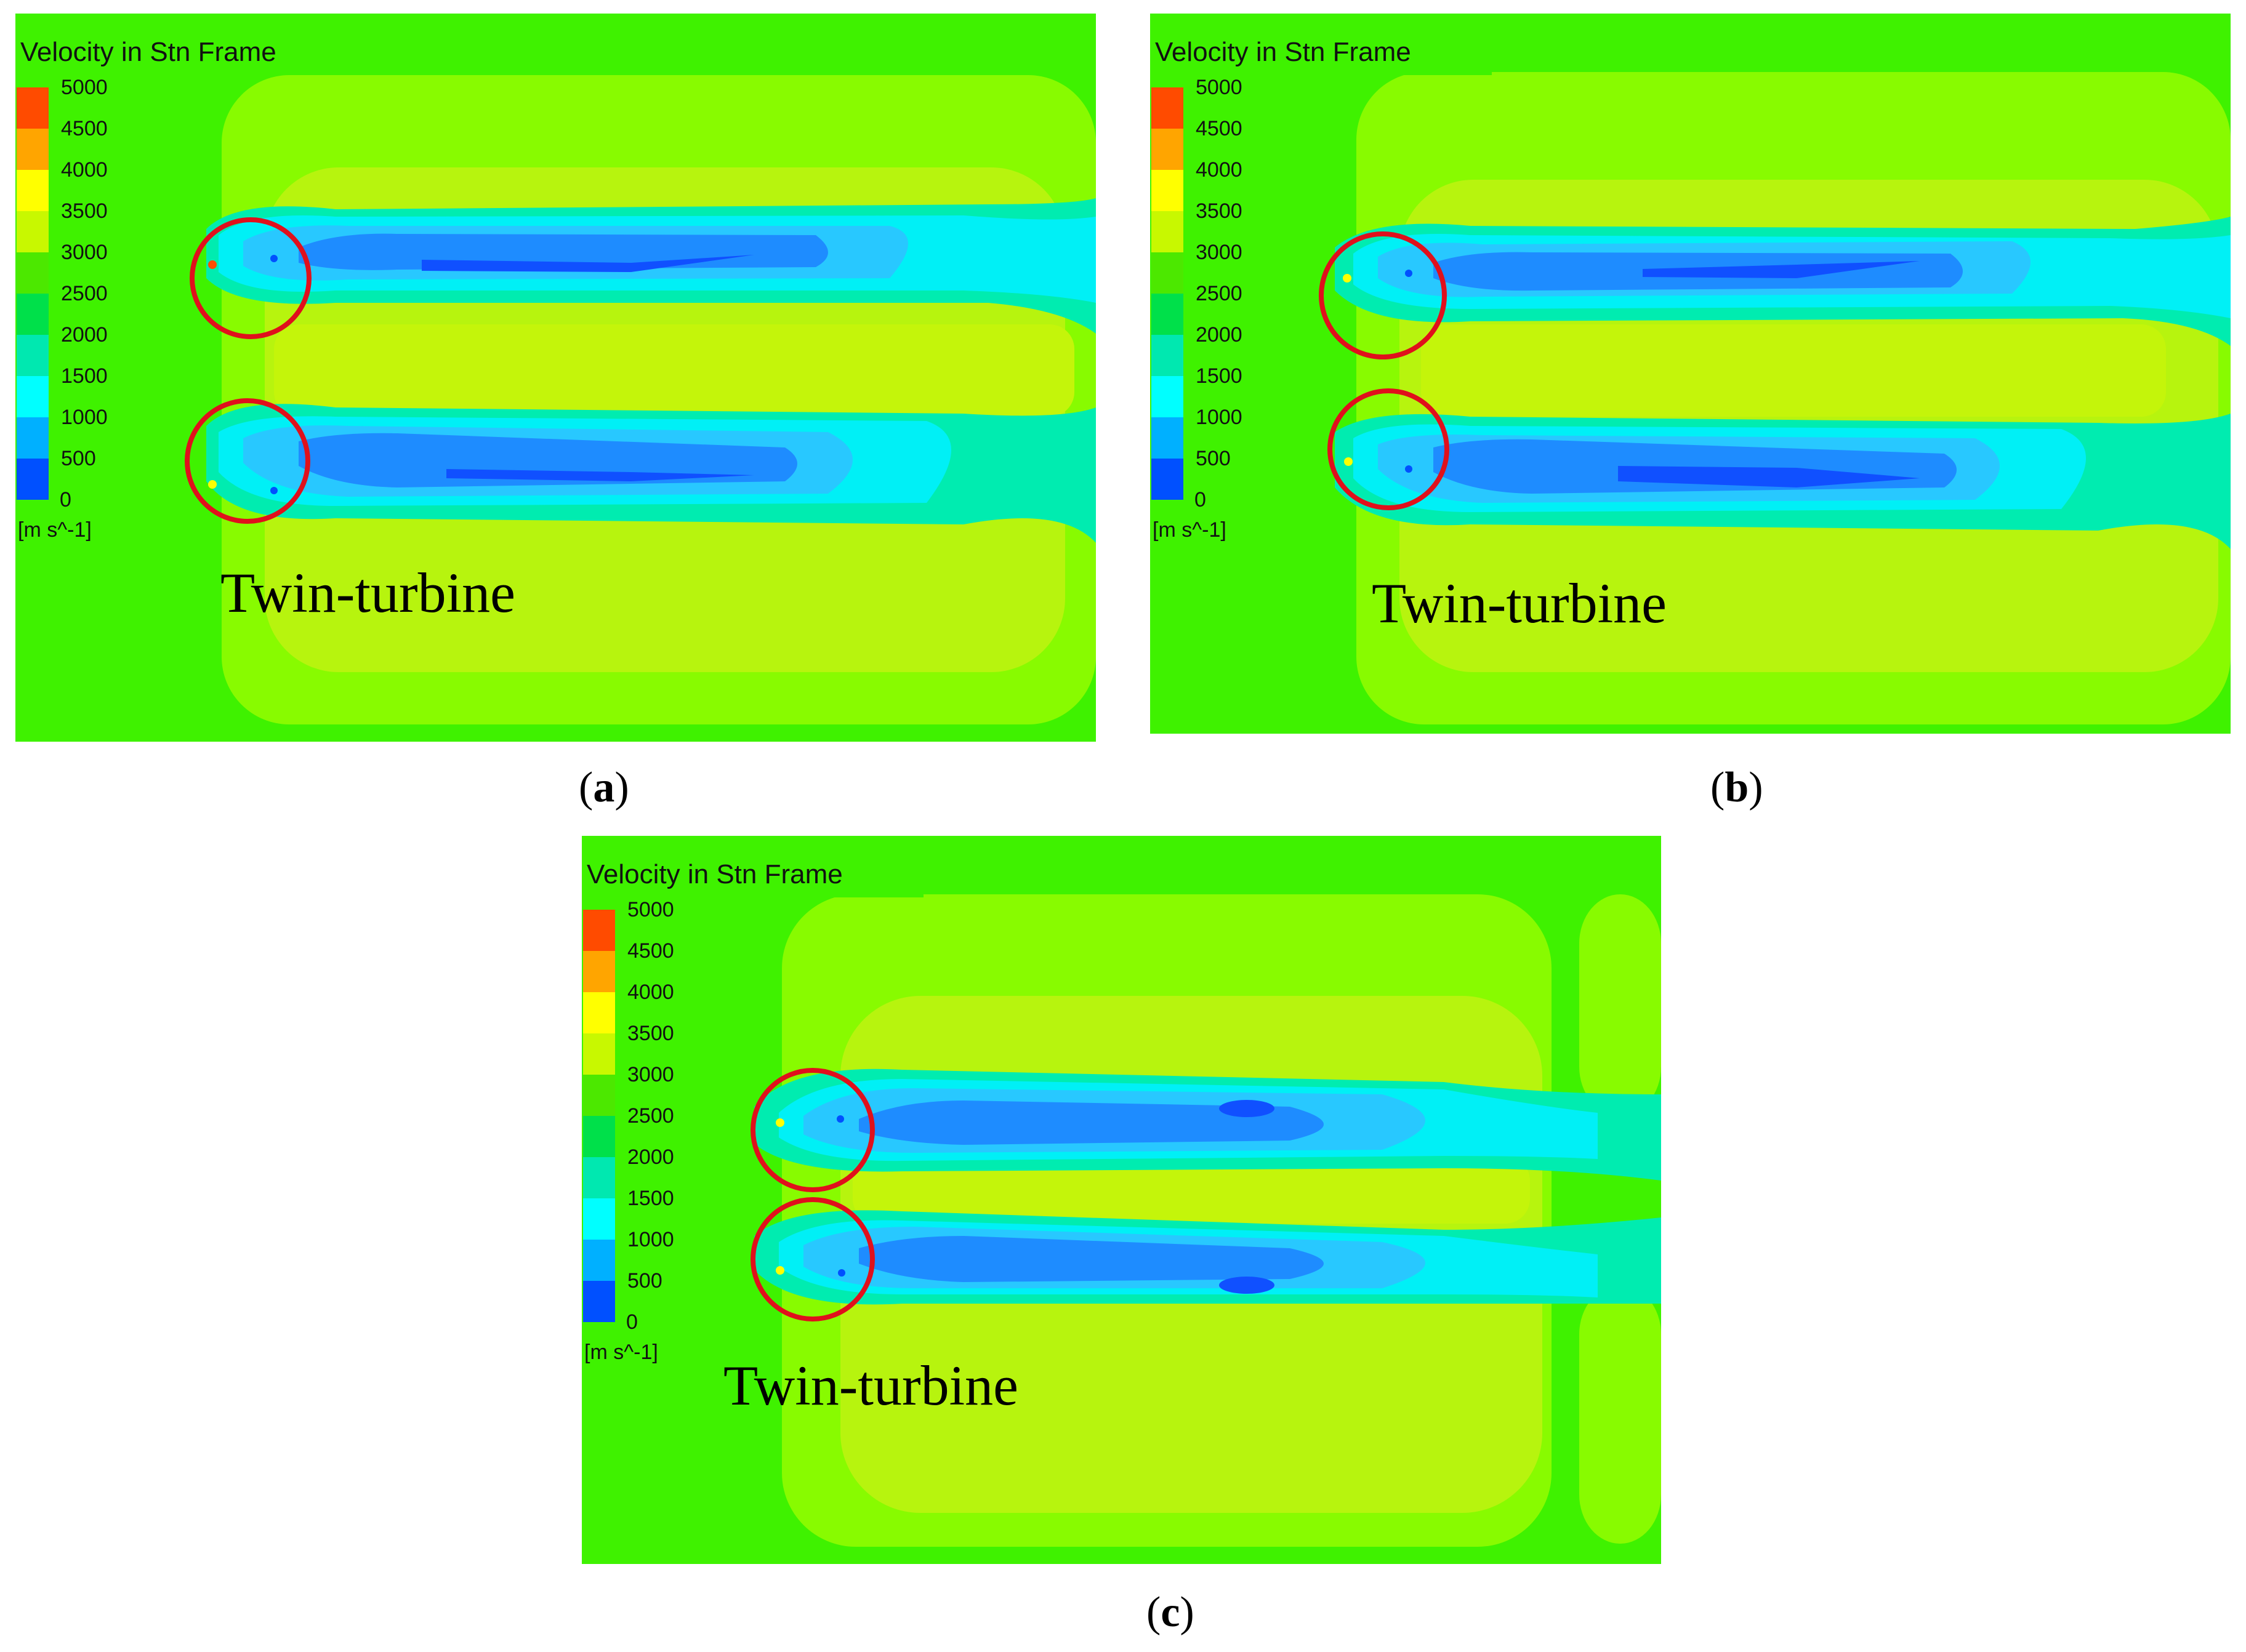 This screenshot has width=2246, height=1652. What do you see at coordinates (1736, 787) in the screenshot?
I see `caption-b: (b)` at bounding box center [1736, 787].